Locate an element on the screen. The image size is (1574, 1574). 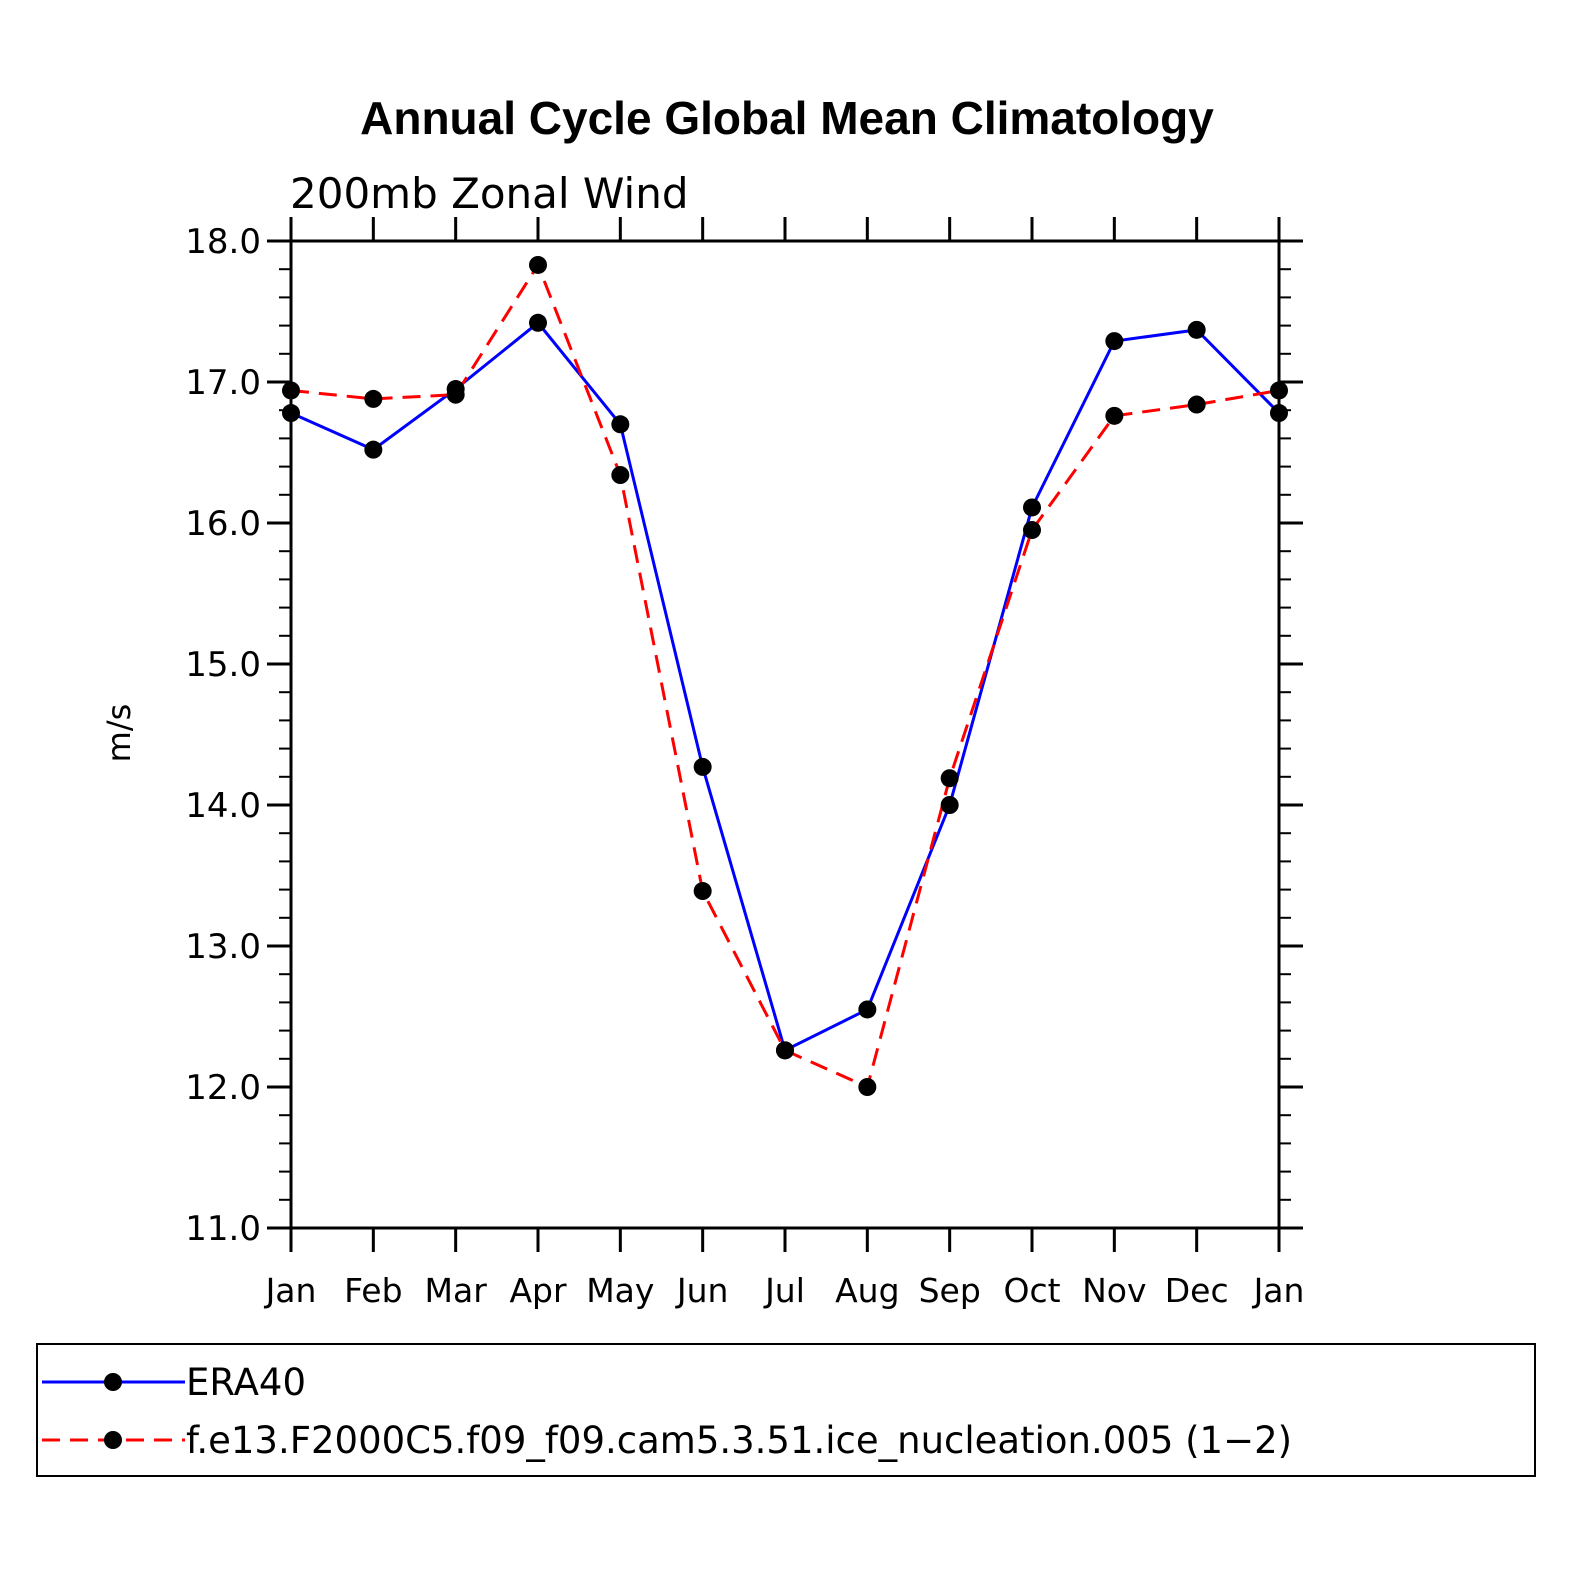
y-tick-label: 16.0 is located at coordinates (223, 524).